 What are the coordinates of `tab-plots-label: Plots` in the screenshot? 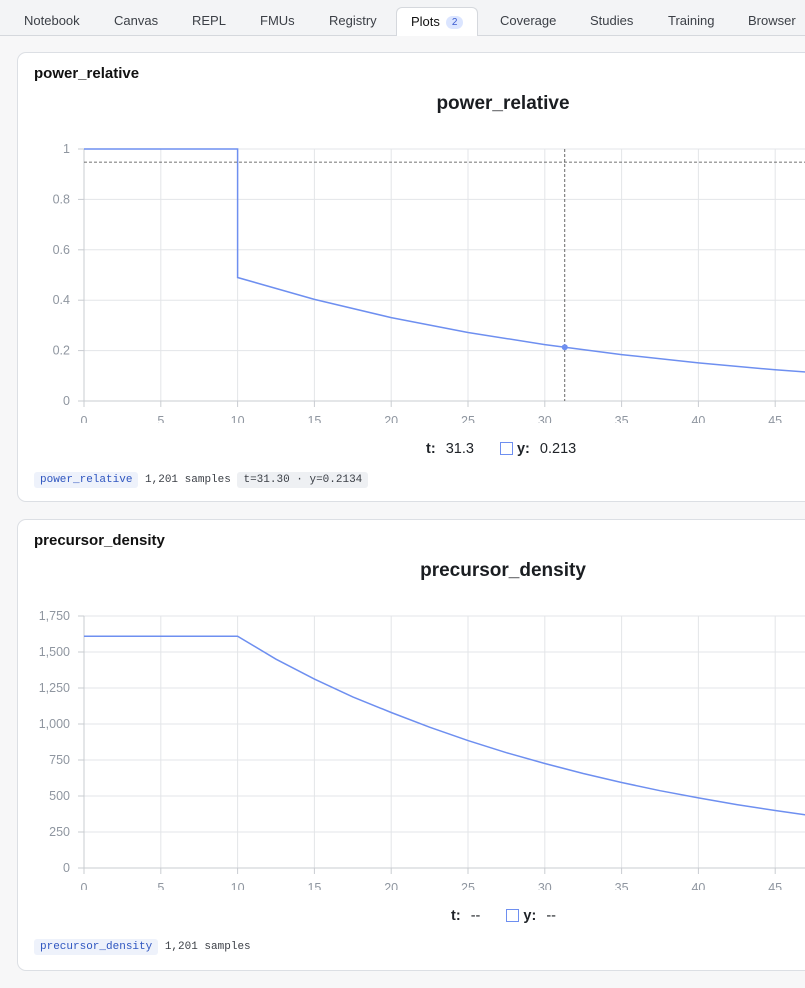 It's located at (425, 21).